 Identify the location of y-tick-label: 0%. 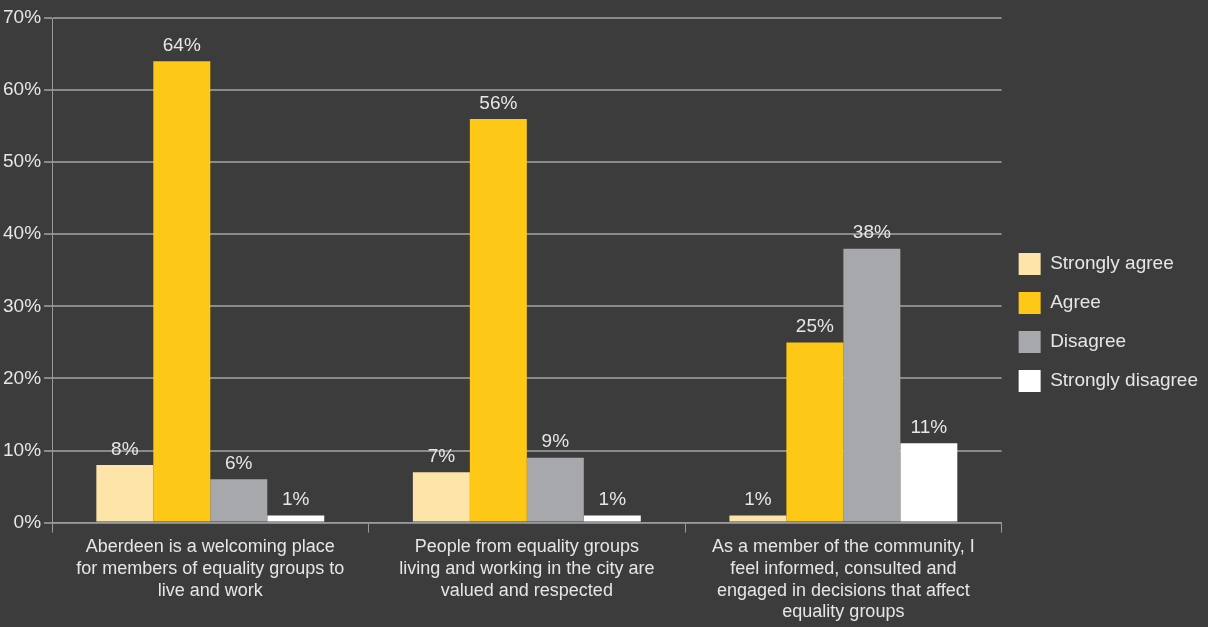
(27, 521).